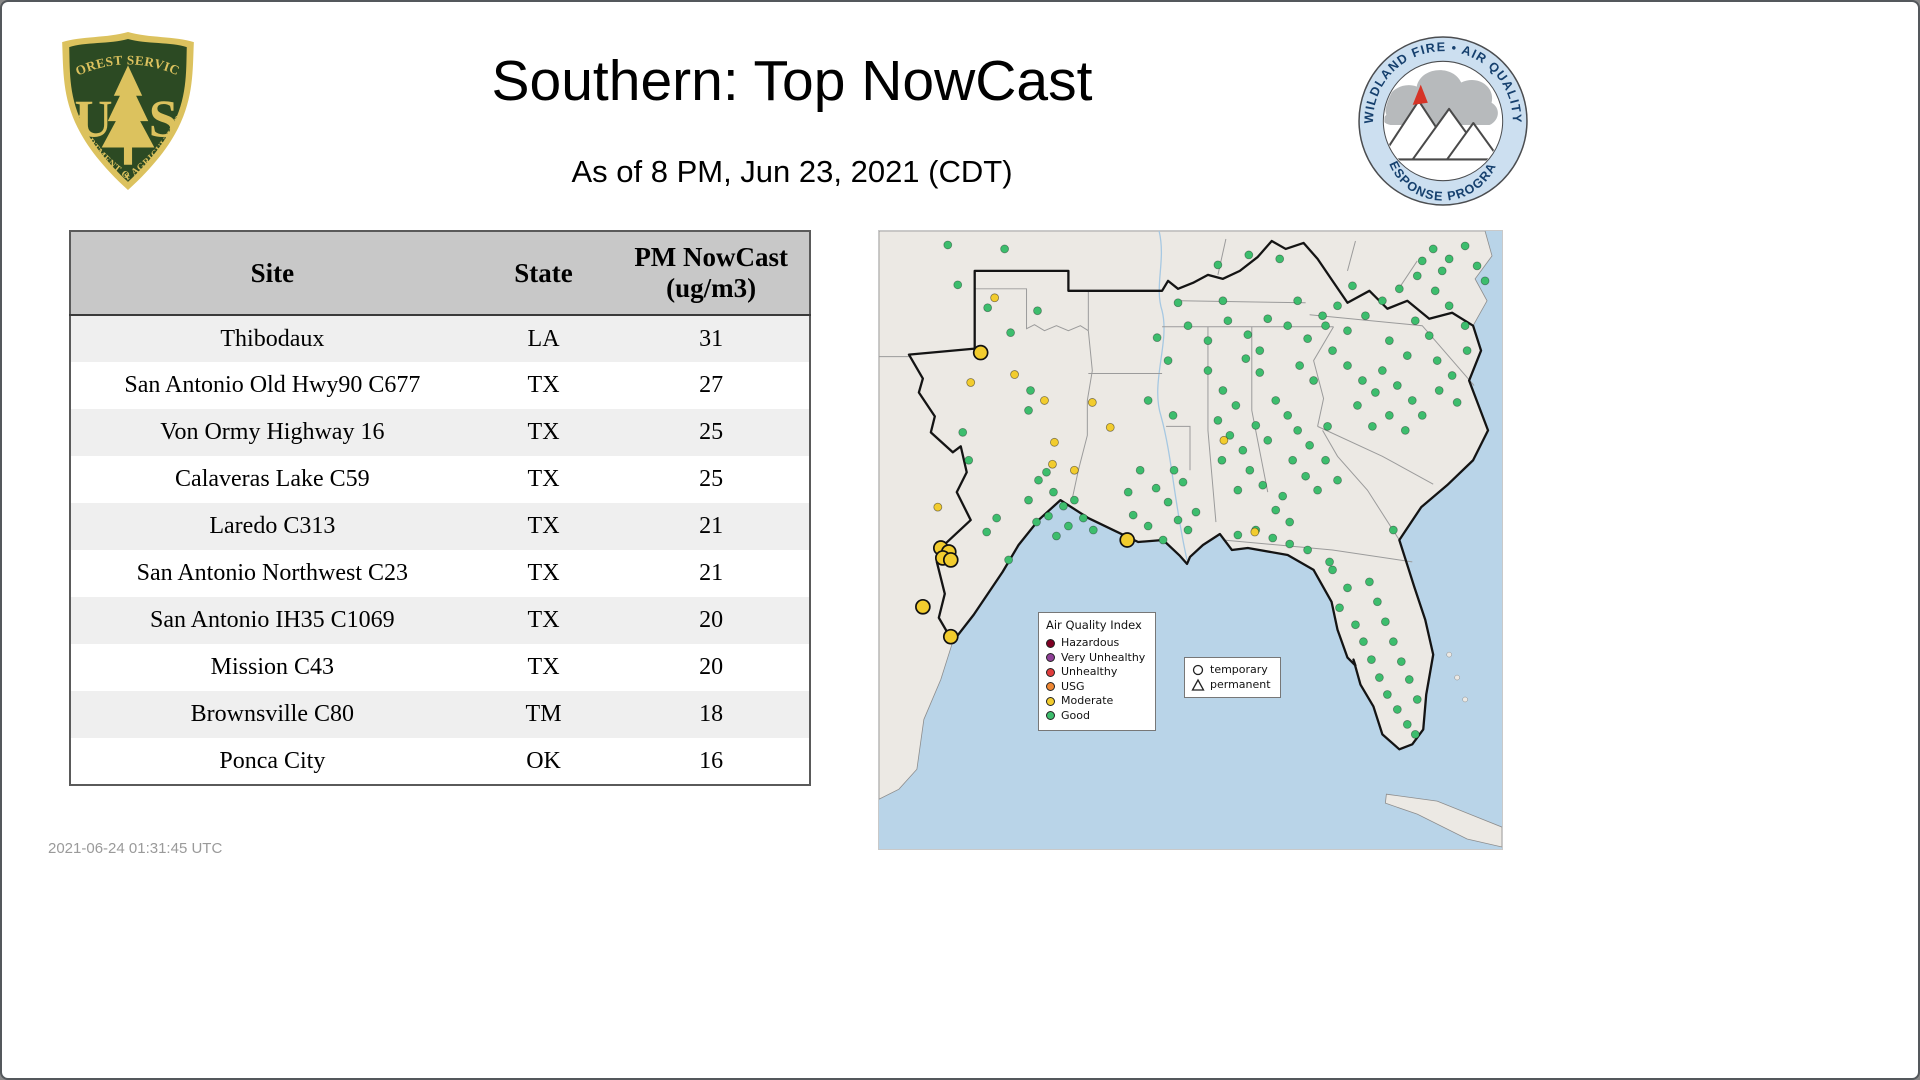  I want to click on us-monogram-s: S, so click(163, 119).